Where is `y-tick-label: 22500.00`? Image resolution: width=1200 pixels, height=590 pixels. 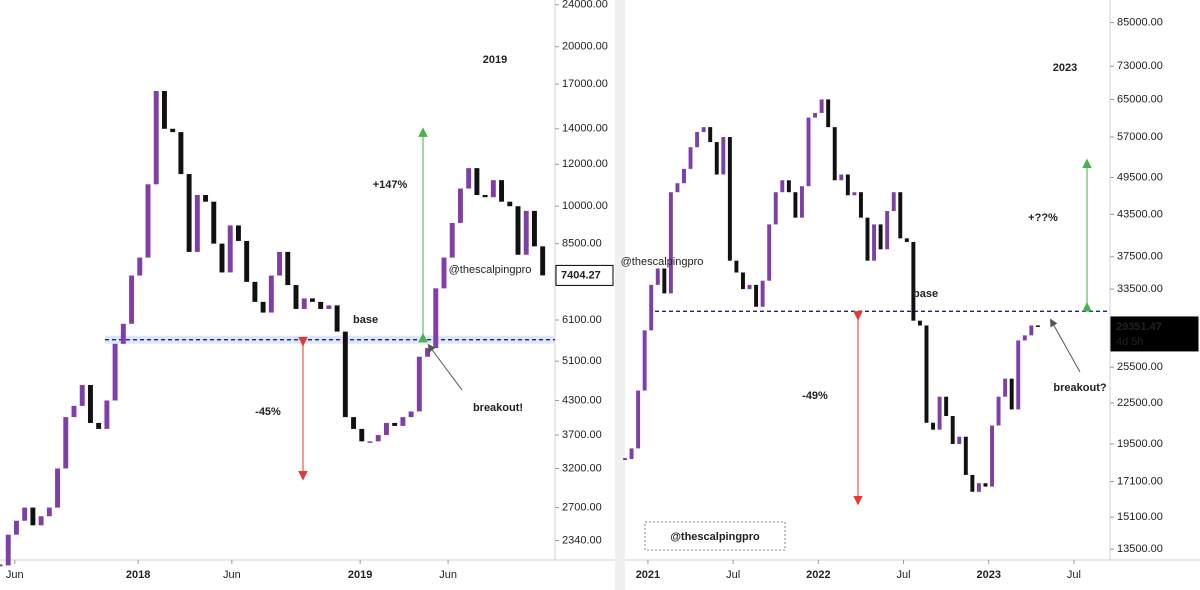
y-tick-label: 22500.00 is located at coordinates (1140, 403).